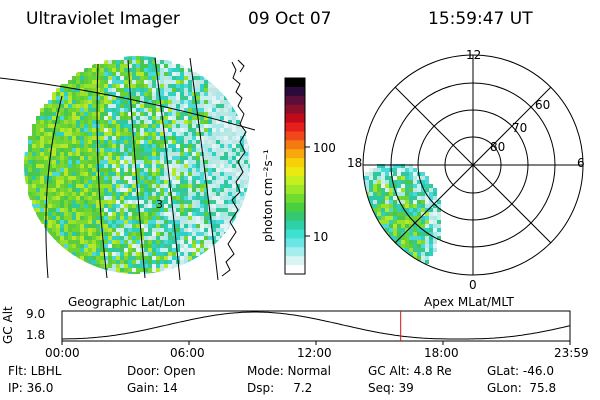 This screenshot has width=600, height=400. I want to click on colorbar-swatch, so click(295, 172).